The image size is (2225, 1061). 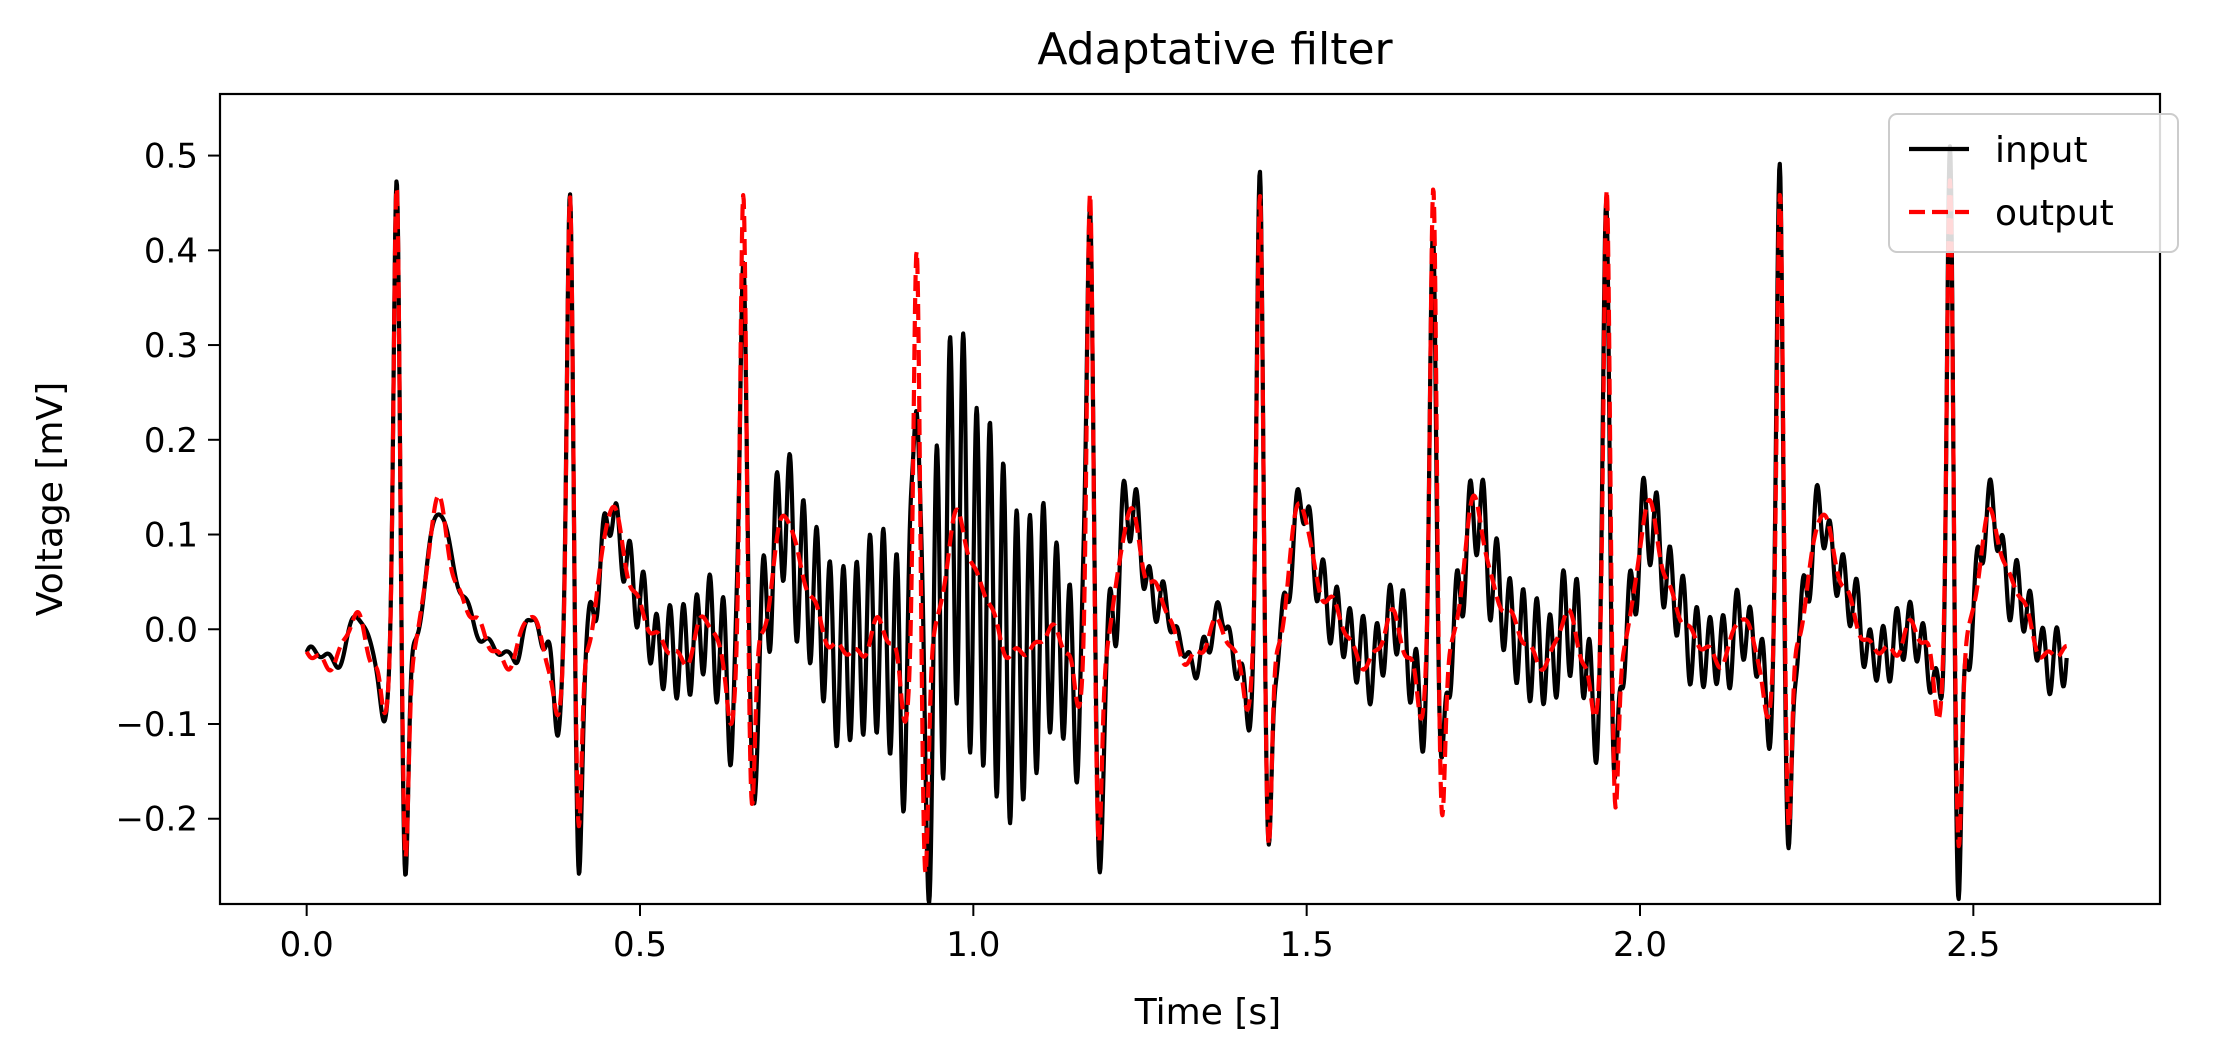 I want to click on legend-label-output: output, so click(x=2054, y=213).